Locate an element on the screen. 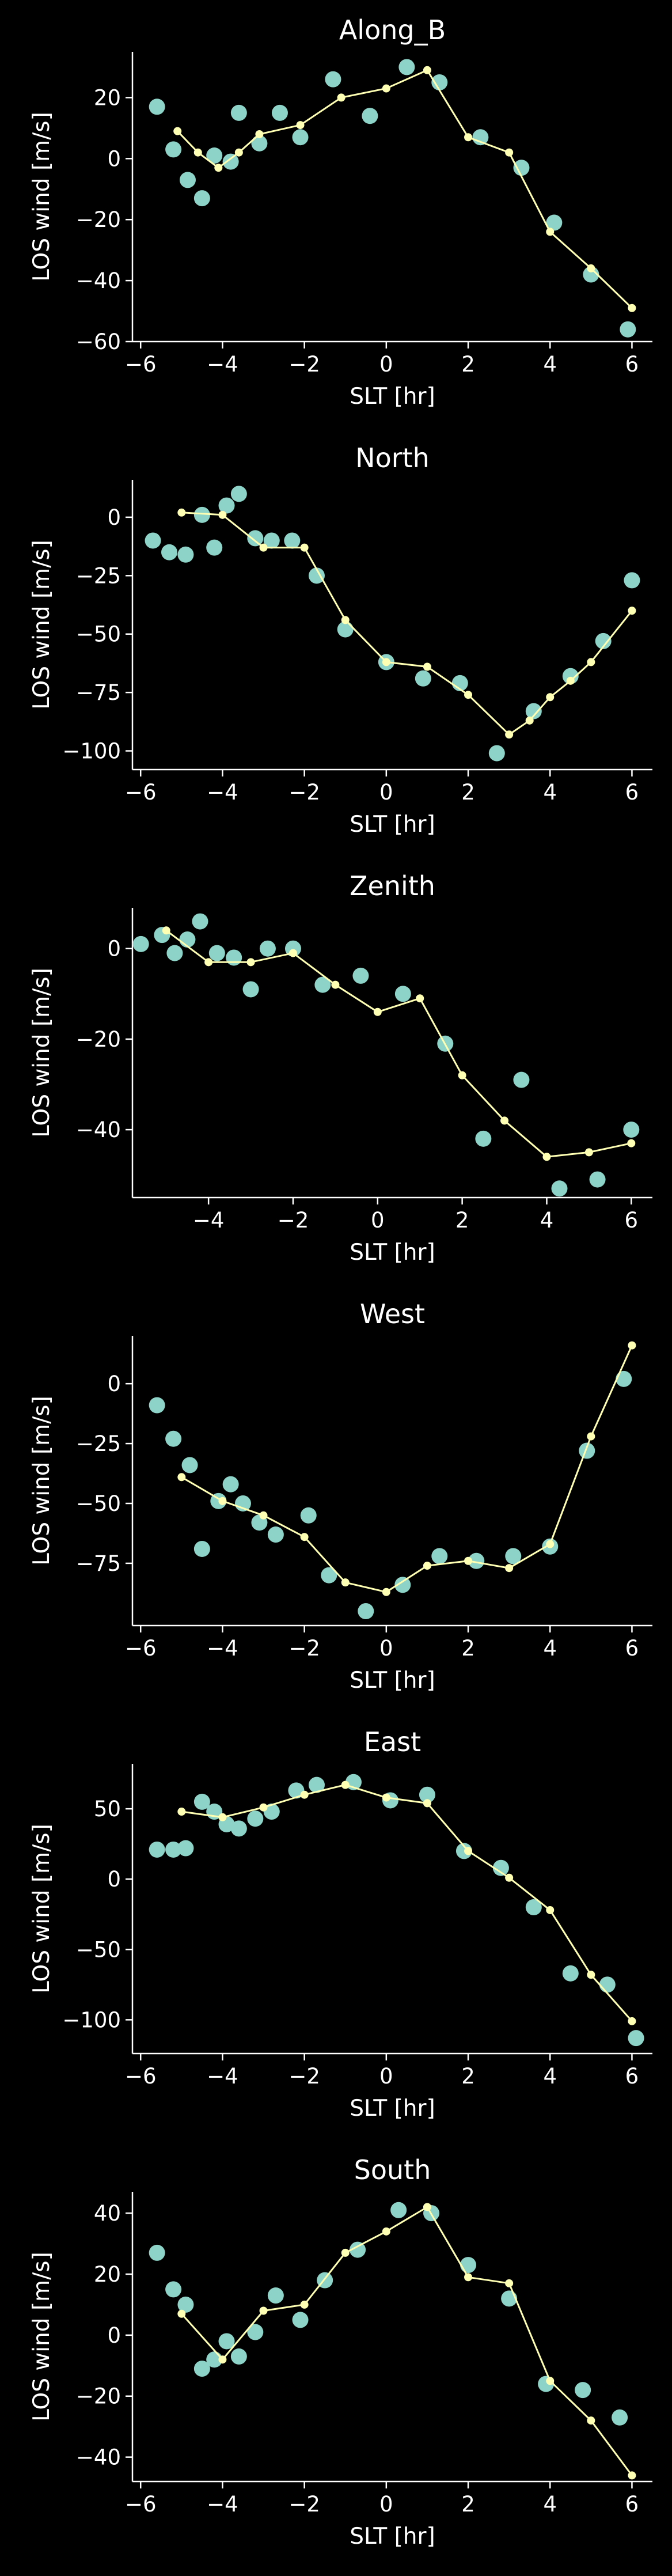 This screenshot has width=672, height=2576. x-tick-label: 0 is located at coordinates (386, 2504).